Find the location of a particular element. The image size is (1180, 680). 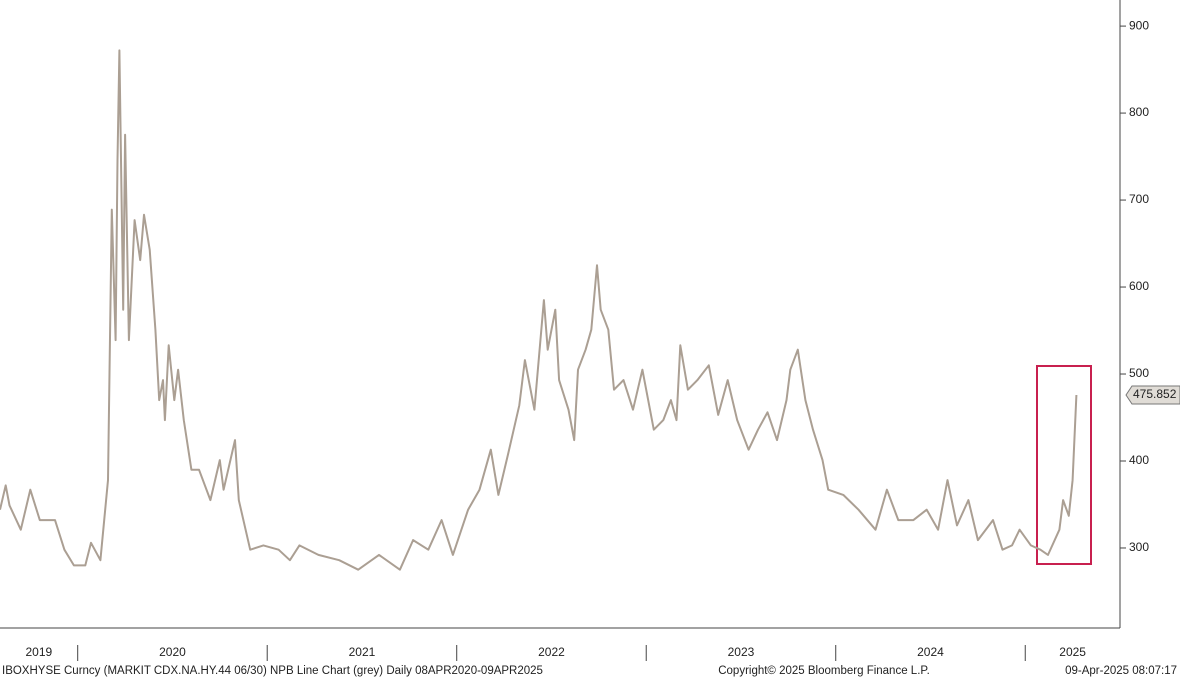

x-tick-label: 2024 is located at coordinates (930, 652).